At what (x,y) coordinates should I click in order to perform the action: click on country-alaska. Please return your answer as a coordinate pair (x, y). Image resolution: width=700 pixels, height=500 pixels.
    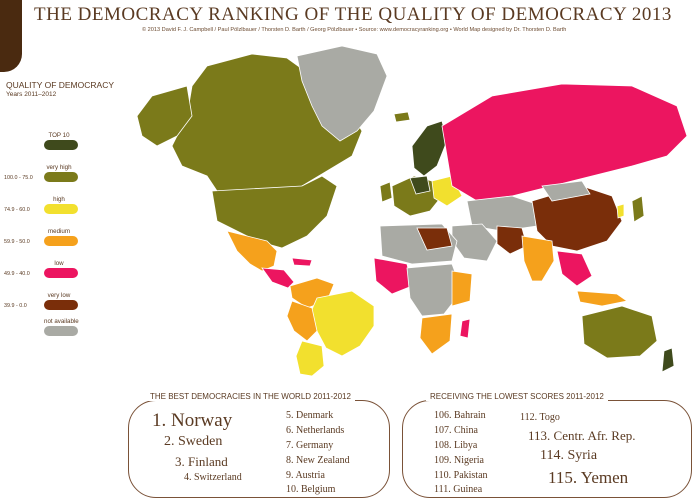
    Looking at the image, I should click on (164, 116).